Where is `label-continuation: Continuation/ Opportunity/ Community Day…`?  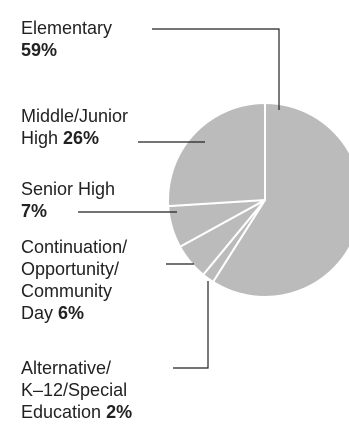
label-continuation: Continuation/ Opportunity/ Community Day… is located at coordinates (74, 280).